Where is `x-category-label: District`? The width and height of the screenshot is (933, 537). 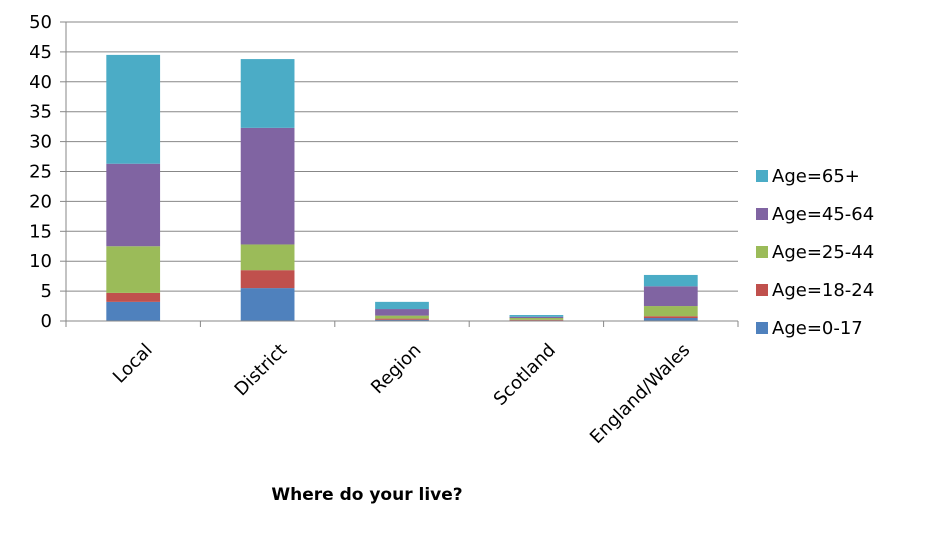
x-category-label: District is located at coordinates (261, 370).